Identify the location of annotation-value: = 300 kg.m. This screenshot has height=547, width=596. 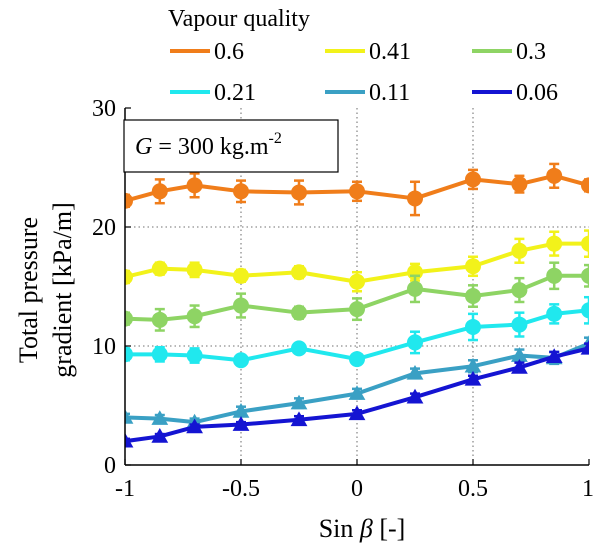
(210, 147).